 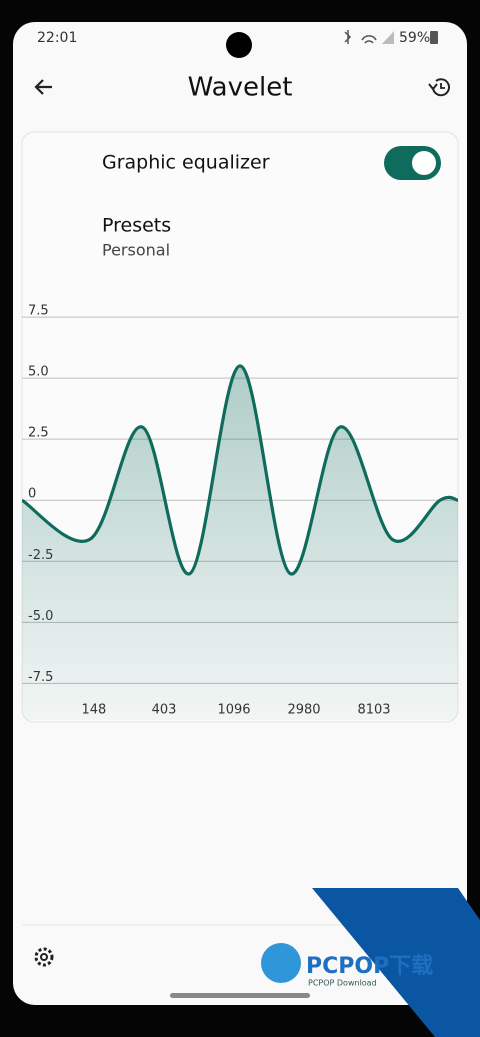 I want to click on battery-icon, so click(x=434, y=37).